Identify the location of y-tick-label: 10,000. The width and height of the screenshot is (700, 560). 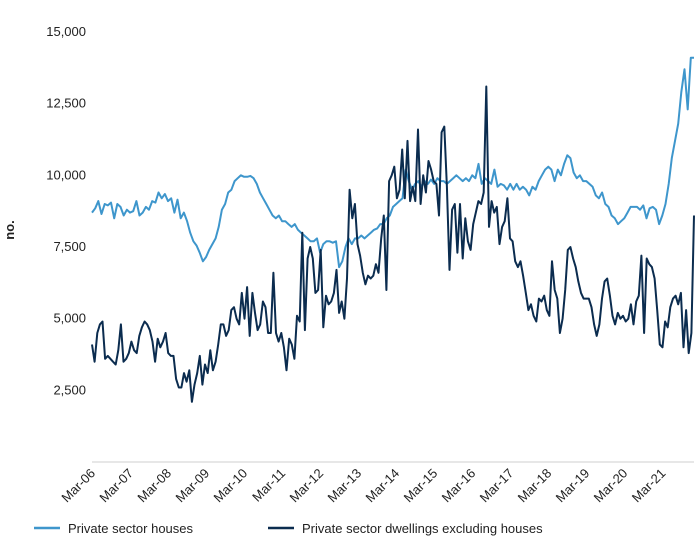
(66, 174).